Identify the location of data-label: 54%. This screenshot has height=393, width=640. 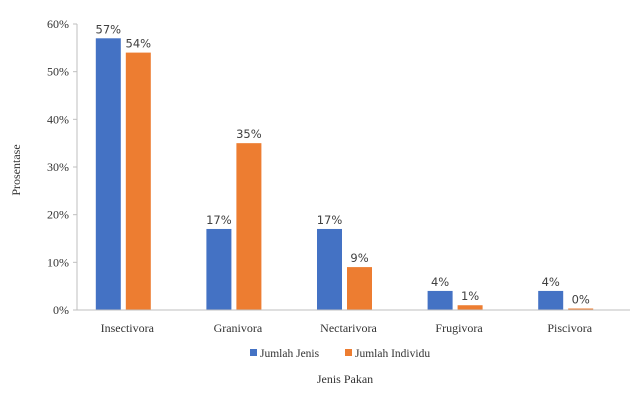
(139, 44).